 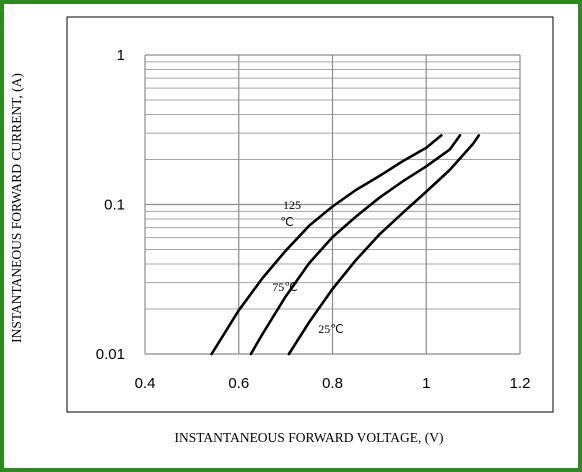 What do you see at coordinates (520, 383) in the screenshot?
I see `x-tick-label: 1.2` at bounding box center [520, 383].